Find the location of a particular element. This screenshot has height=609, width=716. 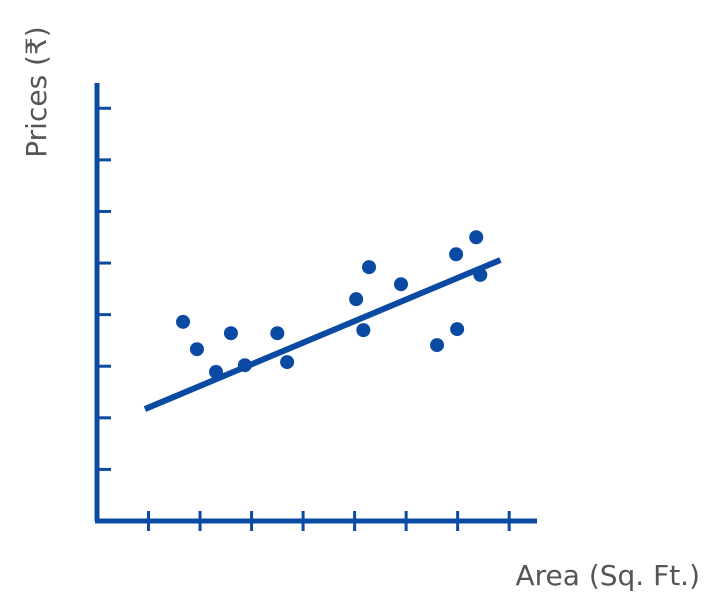

trend-line is located at coordinates (322, 334).